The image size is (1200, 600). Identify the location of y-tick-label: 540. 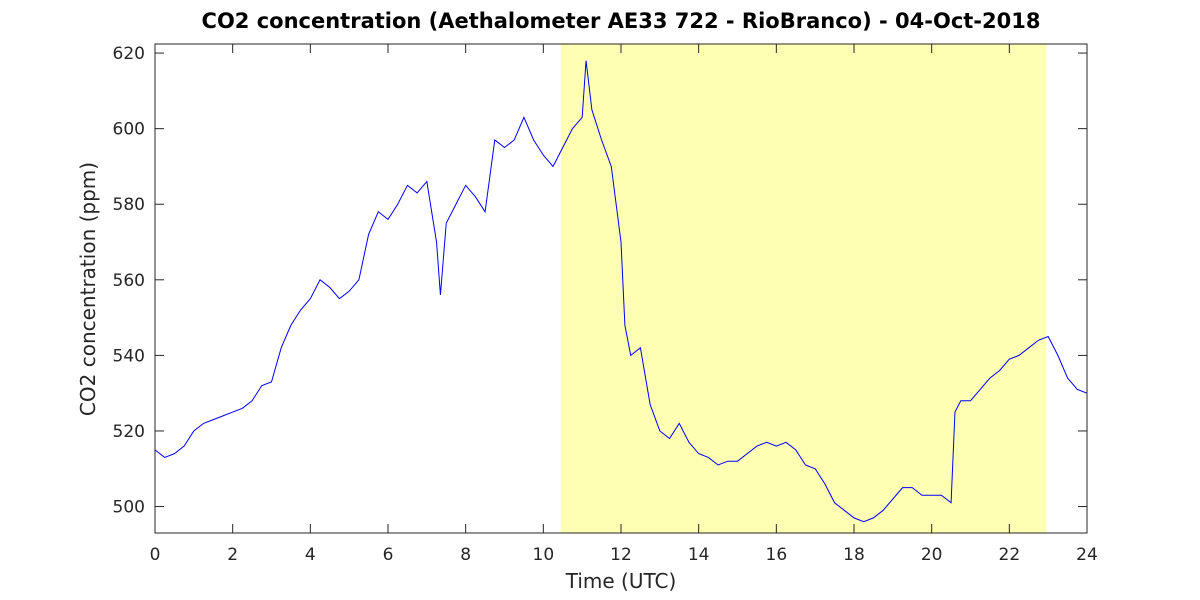
(129, 356).